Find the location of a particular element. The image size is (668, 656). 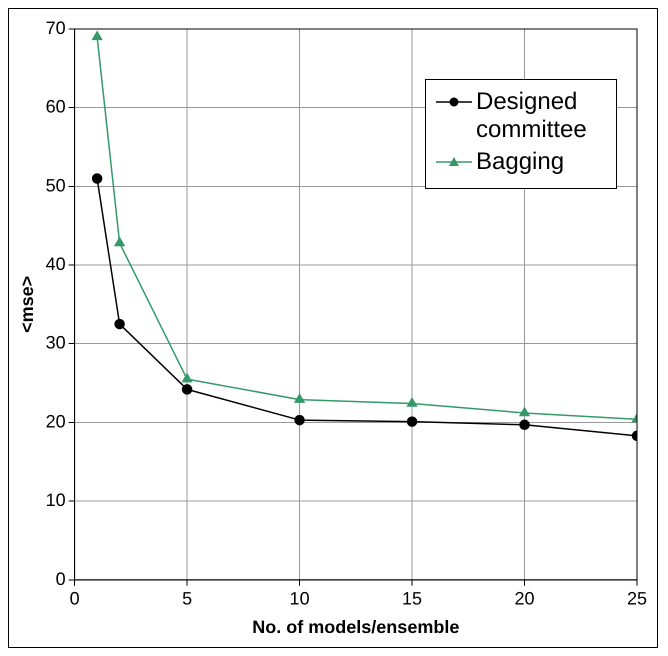

y-axis-title: <mse> is located at coordinates (26, 304).